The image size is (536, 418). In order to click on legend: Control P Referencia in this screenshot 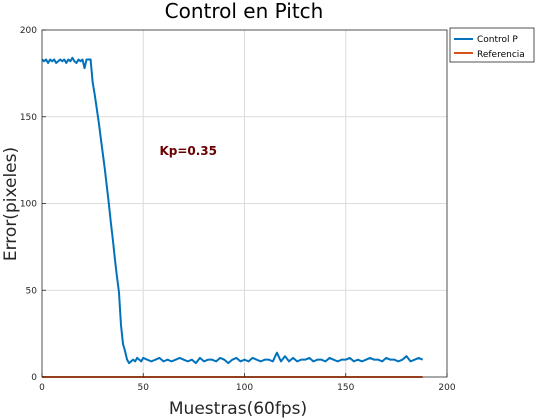, I will do `click(492, 45)`.